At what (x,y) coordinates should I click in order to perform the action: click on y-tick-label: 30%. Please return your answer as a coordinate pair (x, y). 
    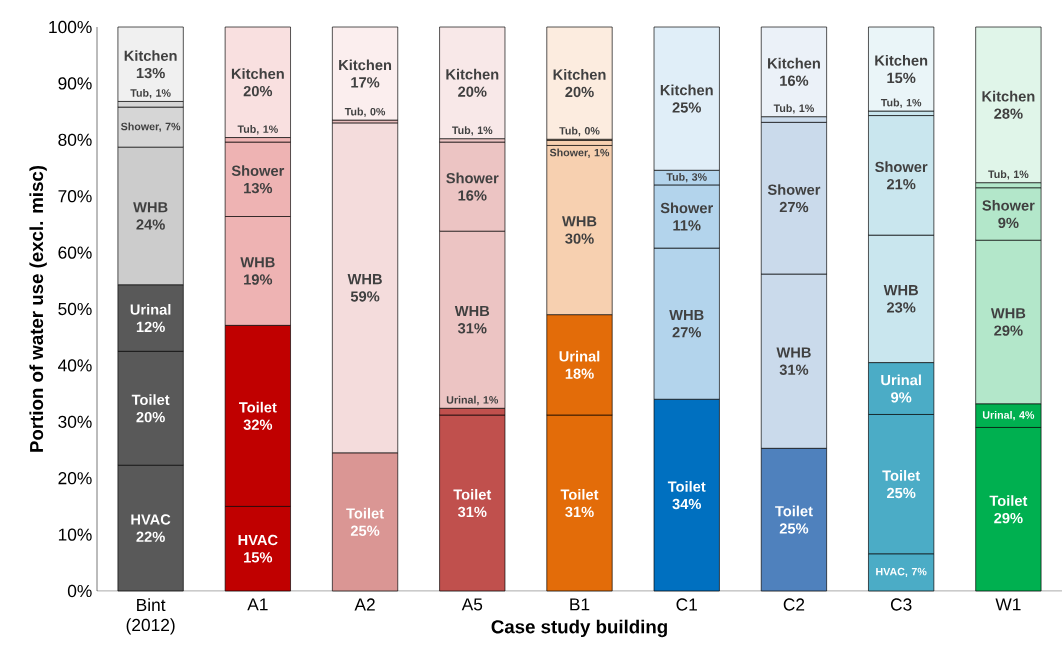
    Looking at the image, I should click on (75, 421).